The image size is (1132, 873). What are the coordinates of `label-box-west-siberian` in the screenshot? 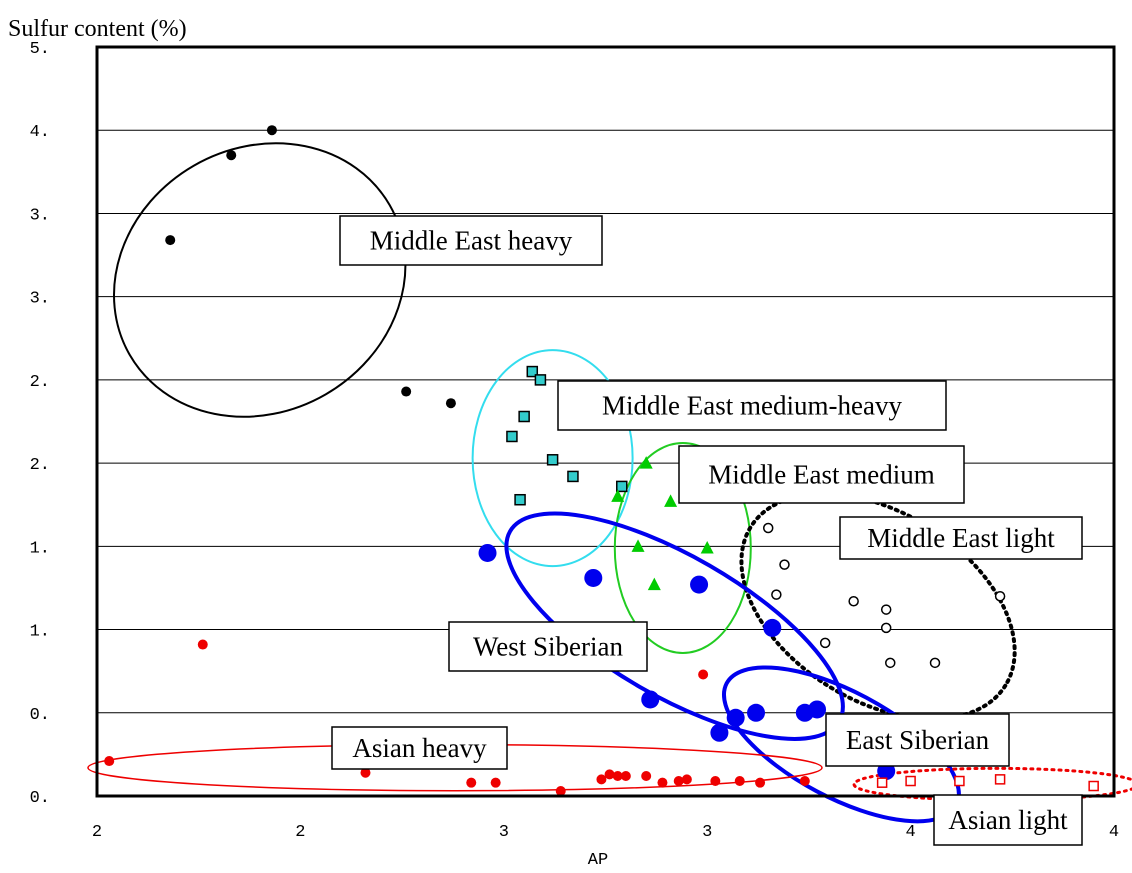 It's located at (548, 646).